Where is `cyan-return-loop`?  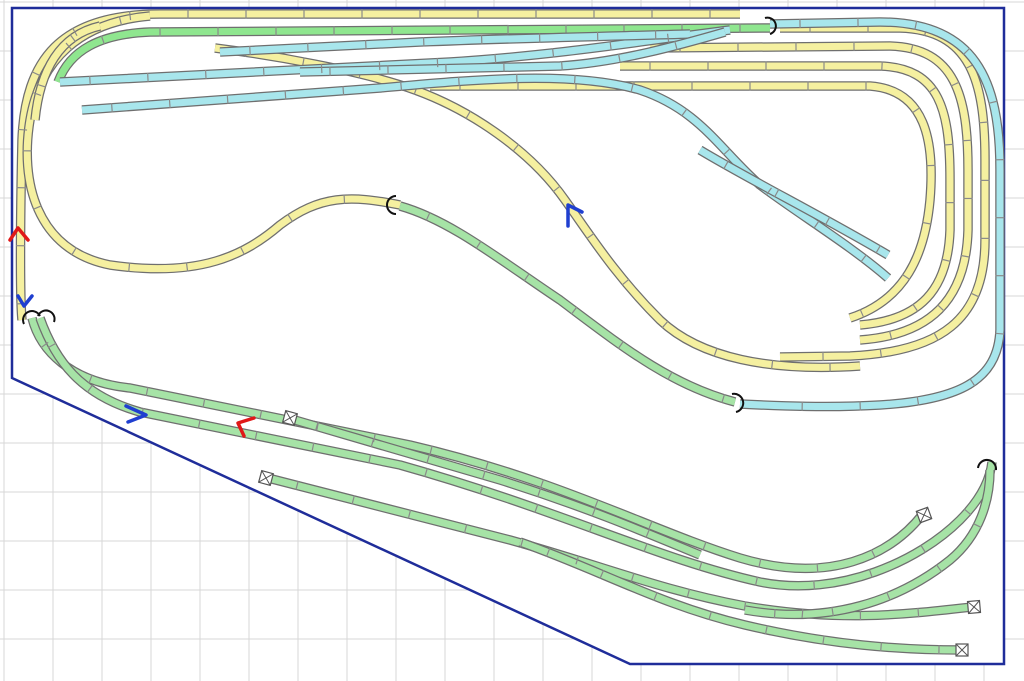 cyan-return-loop is located at coordinates (871, 214).